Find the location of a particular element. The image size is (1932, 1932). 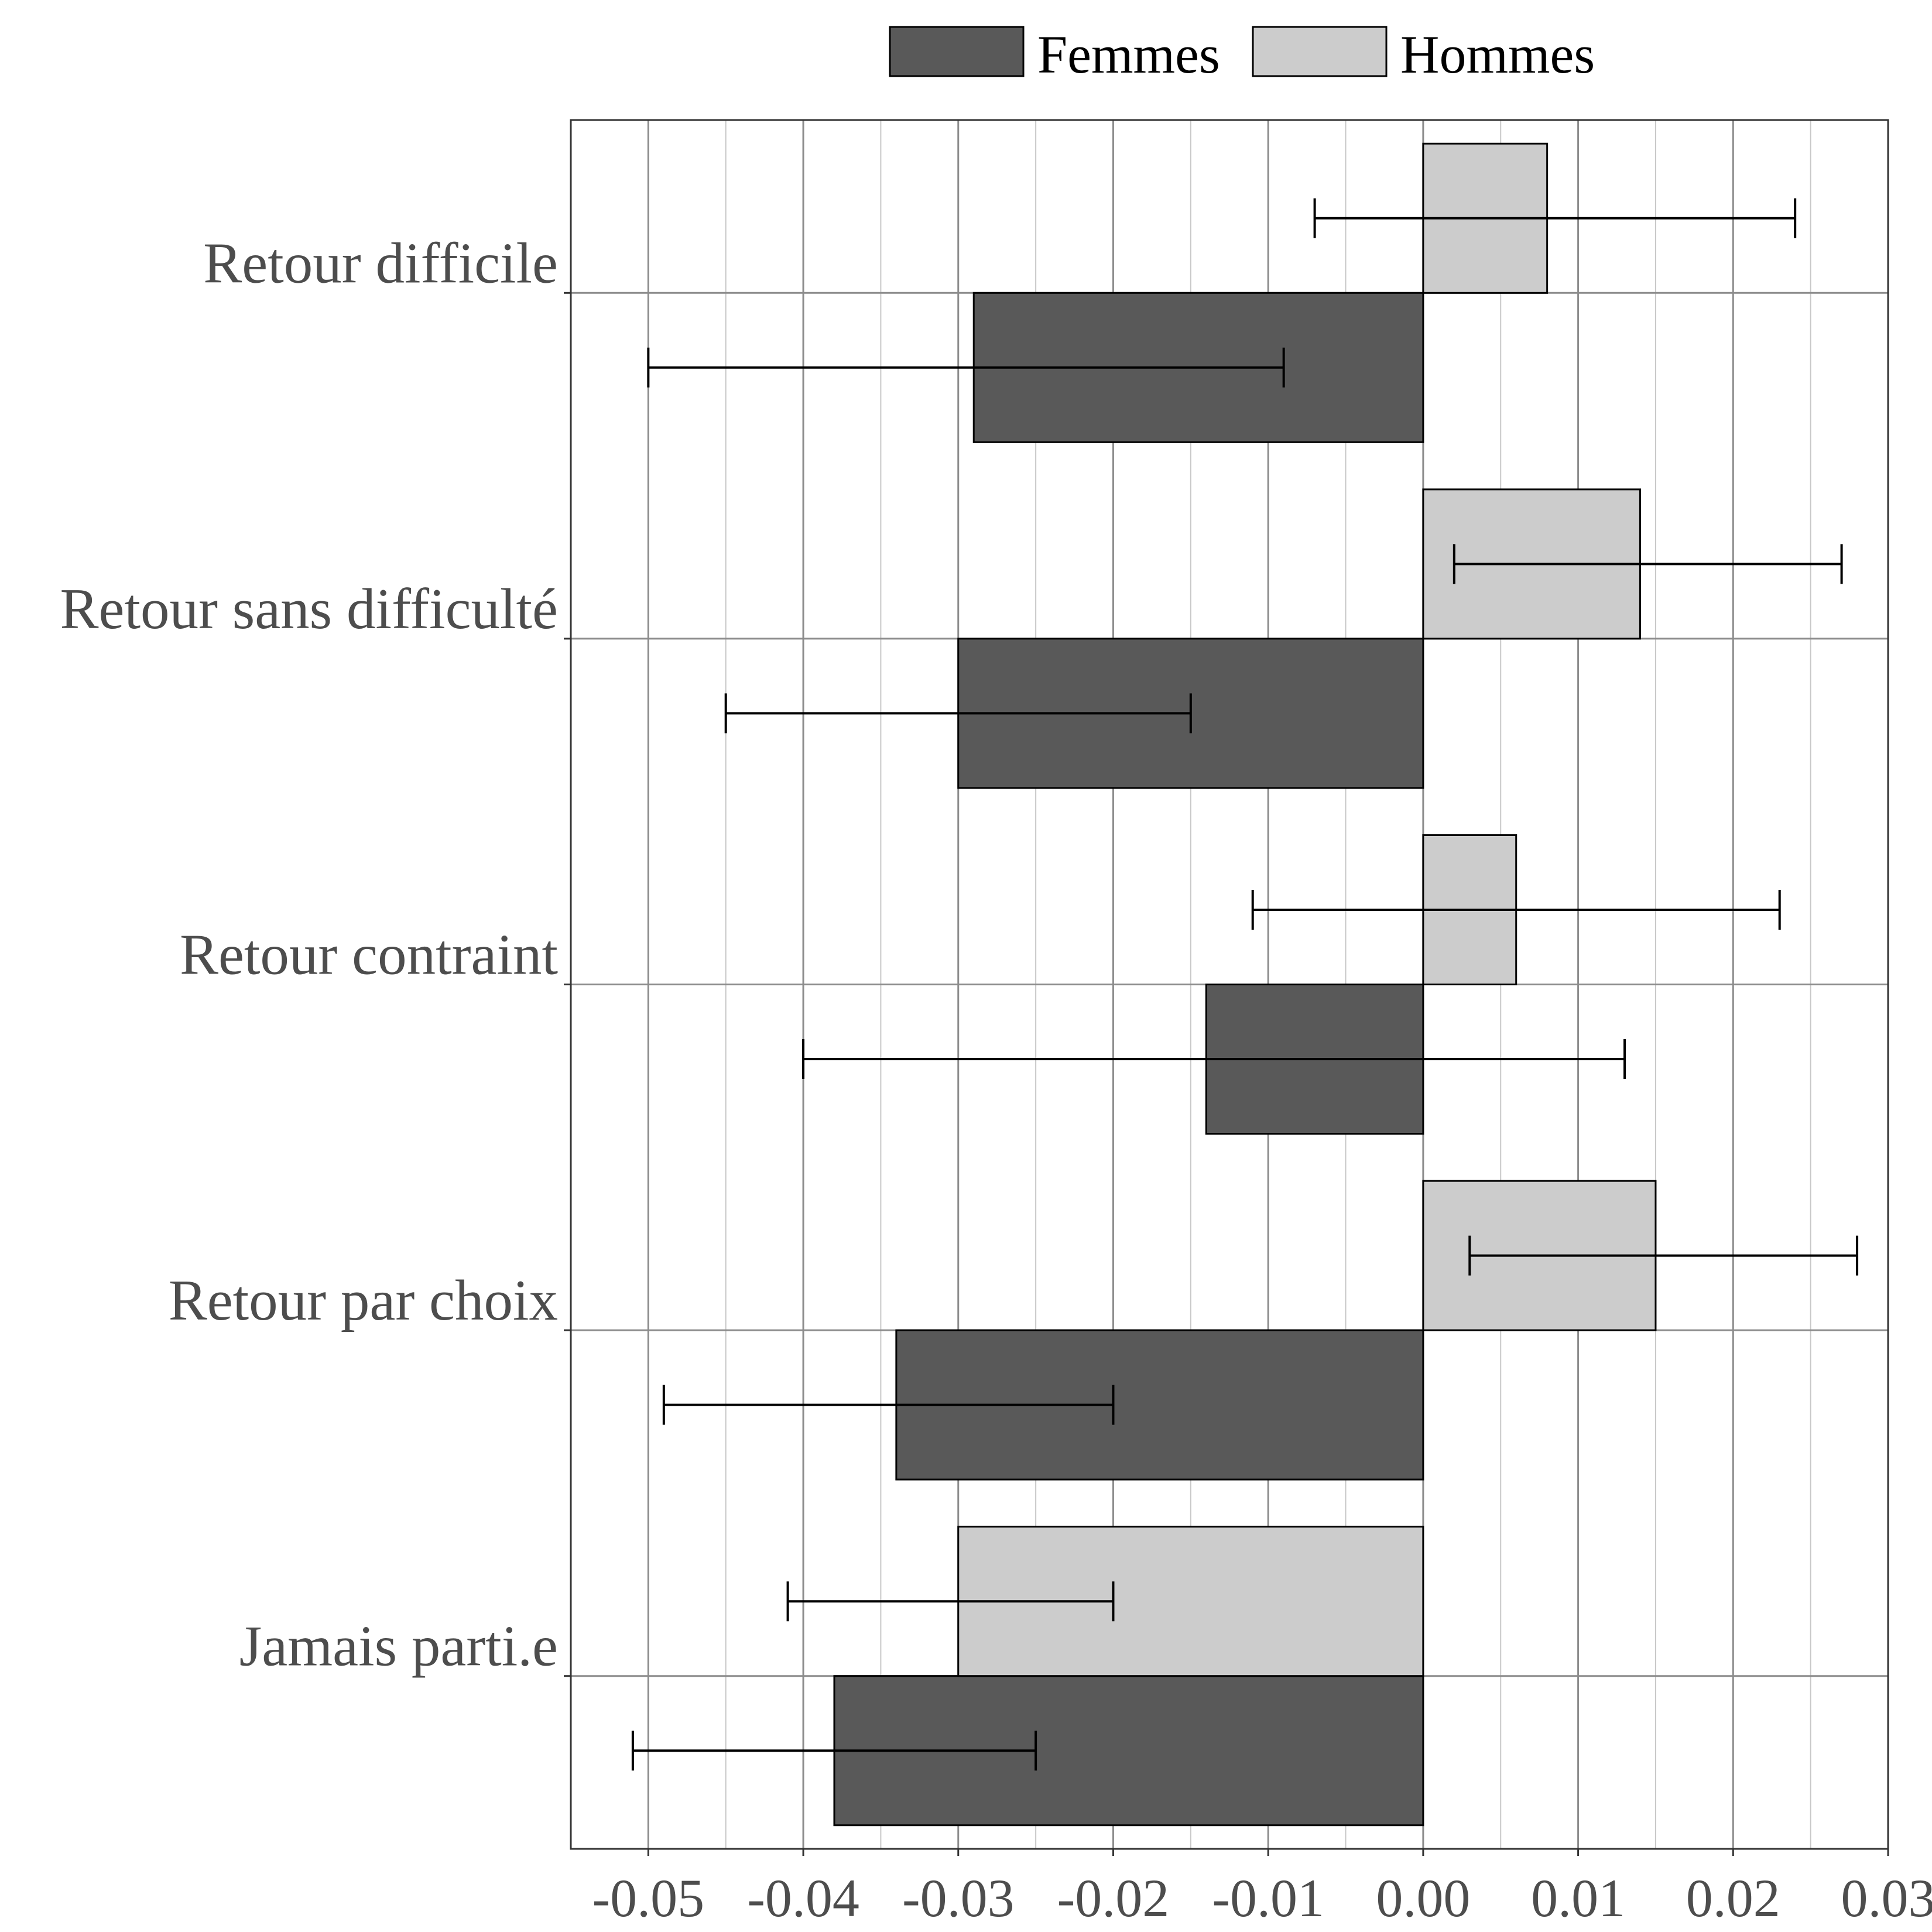

legend-key-femmes is located at coordinates (957, 51).